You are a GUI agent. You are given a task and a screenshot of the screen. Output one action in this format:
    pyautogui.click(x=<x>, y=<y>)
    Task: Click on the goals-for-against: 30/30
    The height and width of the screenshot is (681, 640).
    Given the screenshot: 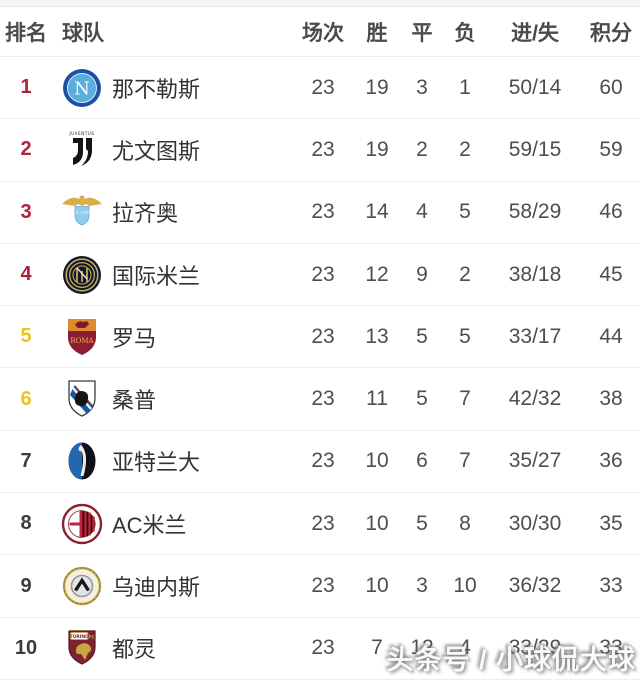 What is the action you would take?
    pyautogui.click(x=535, y=523)
    